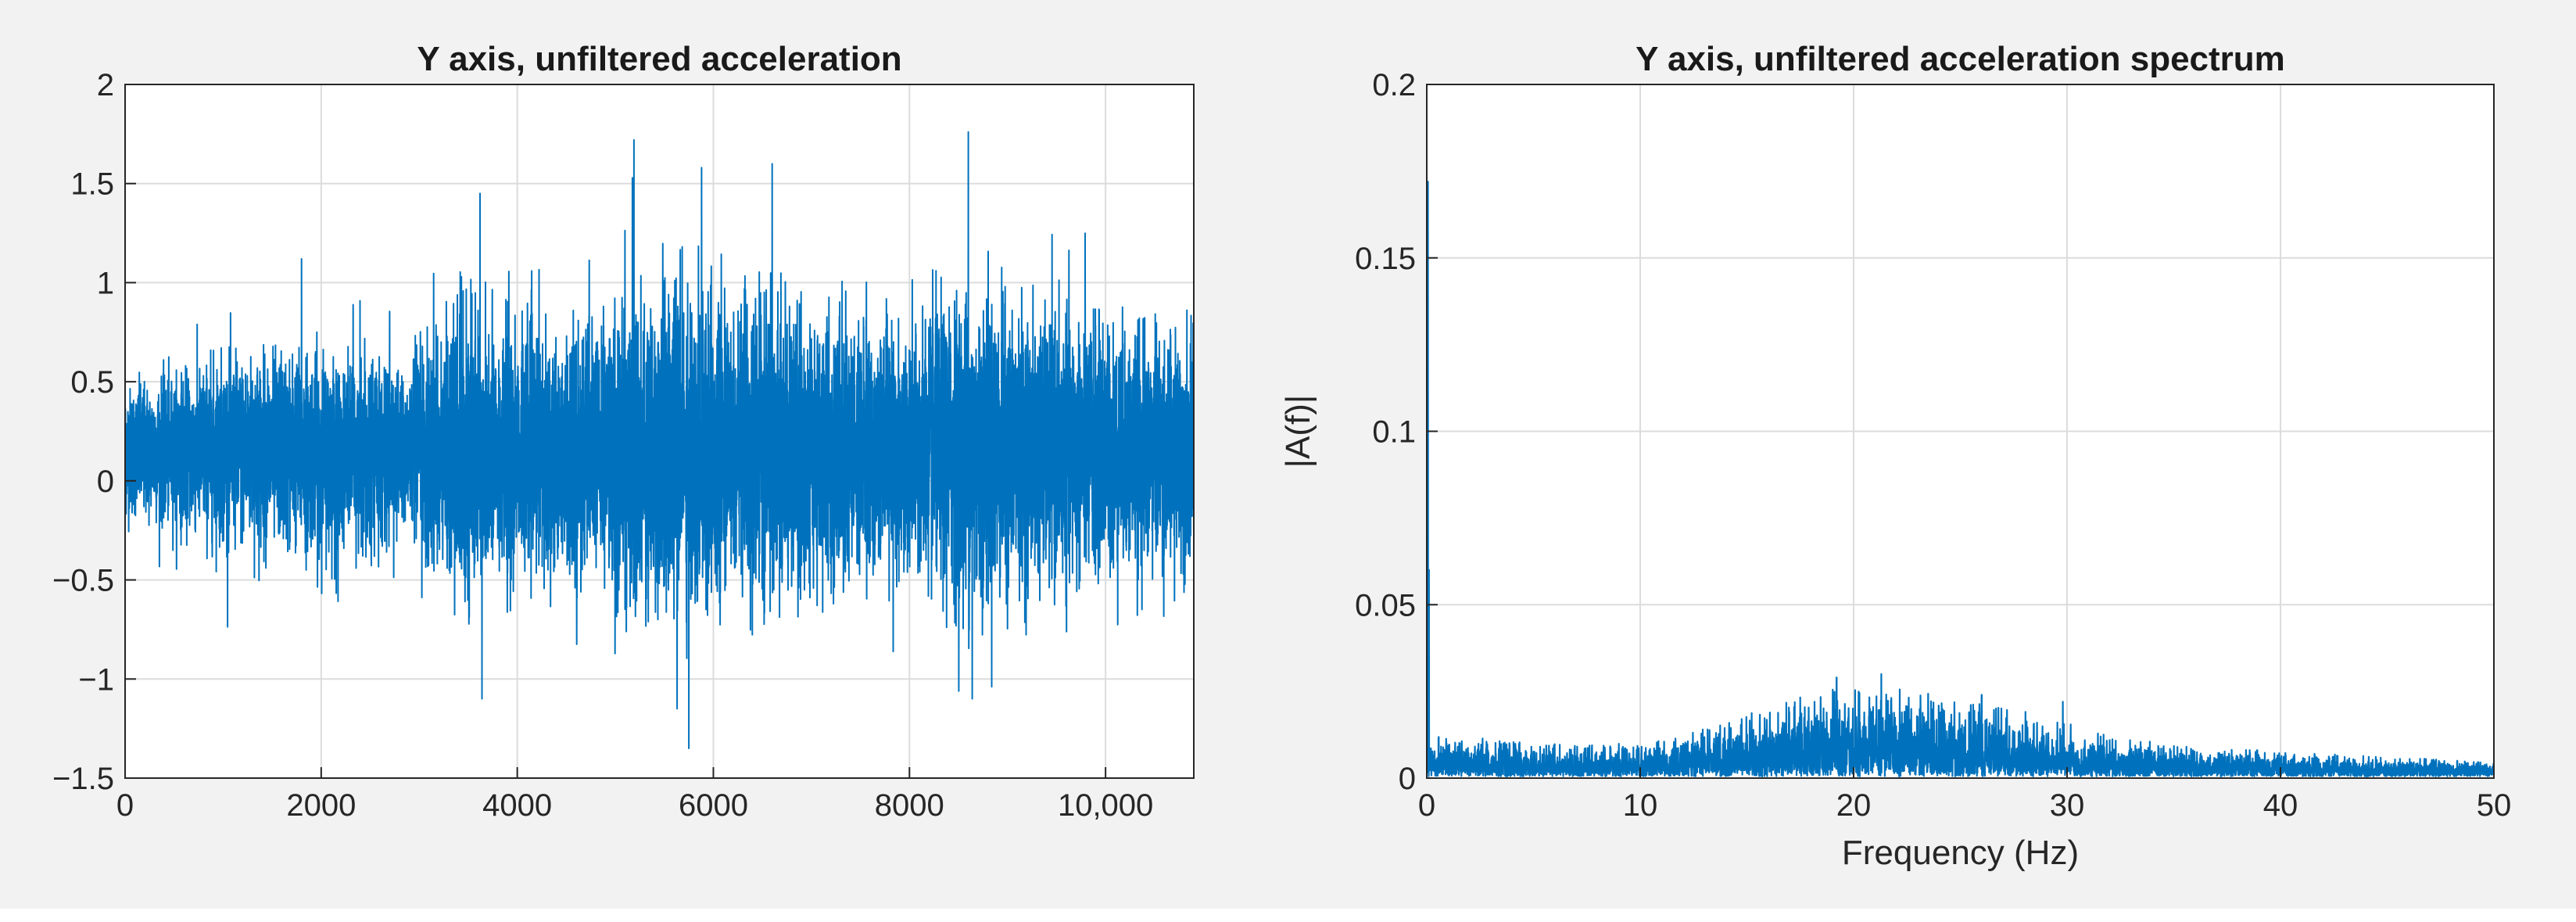  Describe the element at coordinates (1298, 431) in the screenshot. I see `y-axis-label: |A(f)|` at that location.